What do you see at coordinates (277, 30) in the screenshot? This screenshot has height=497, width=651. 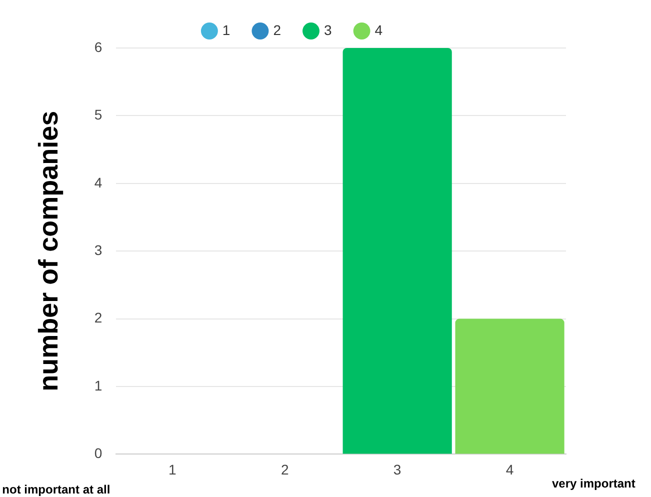 I see `legend-label: 2` at bounding box center [277, 30].